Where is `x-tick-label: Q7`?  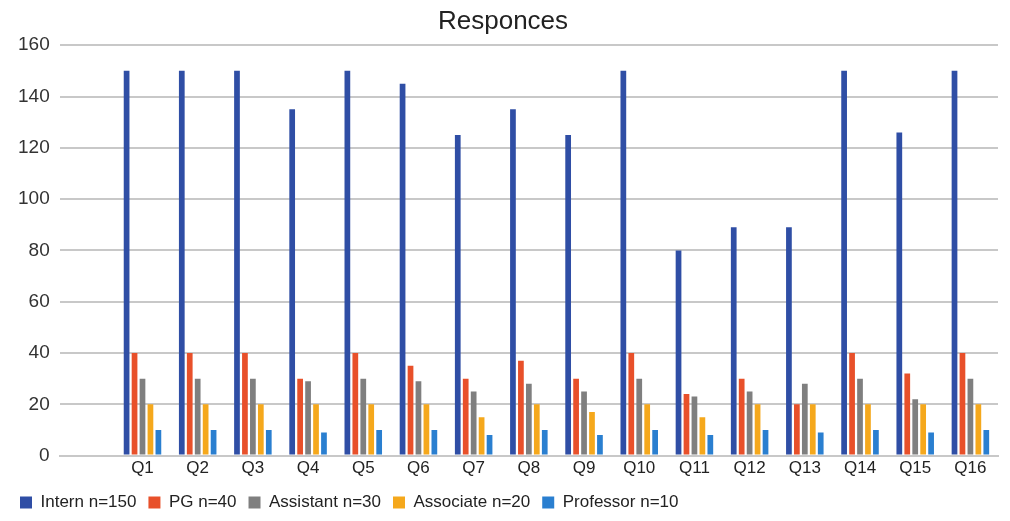
x-tick-label: Q7 is located at coordinates (473, 468).